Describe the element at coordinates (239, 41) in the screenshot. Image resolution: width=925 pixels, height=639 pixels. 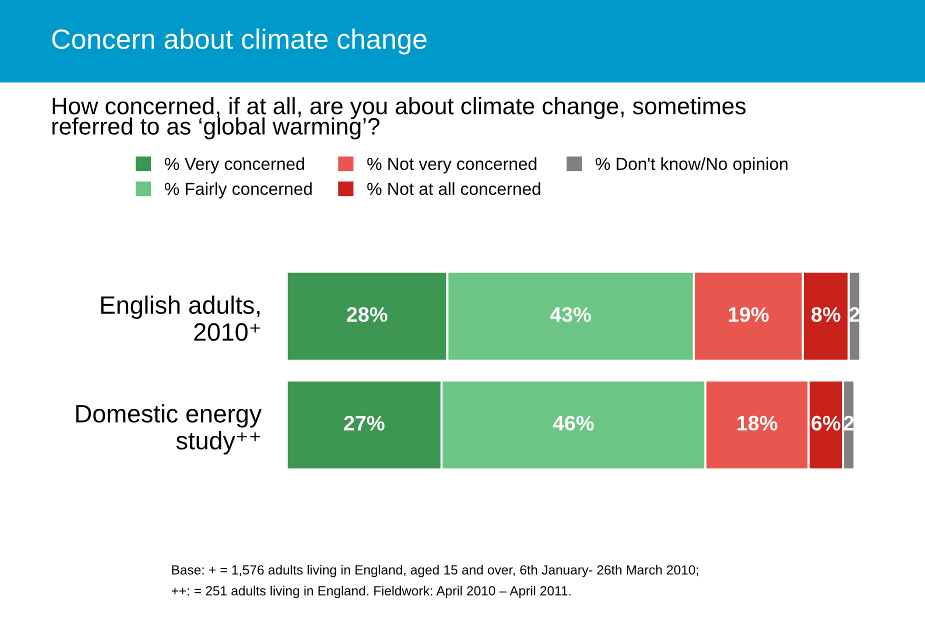
I see `chart-title: Concern about climate change` at that location.